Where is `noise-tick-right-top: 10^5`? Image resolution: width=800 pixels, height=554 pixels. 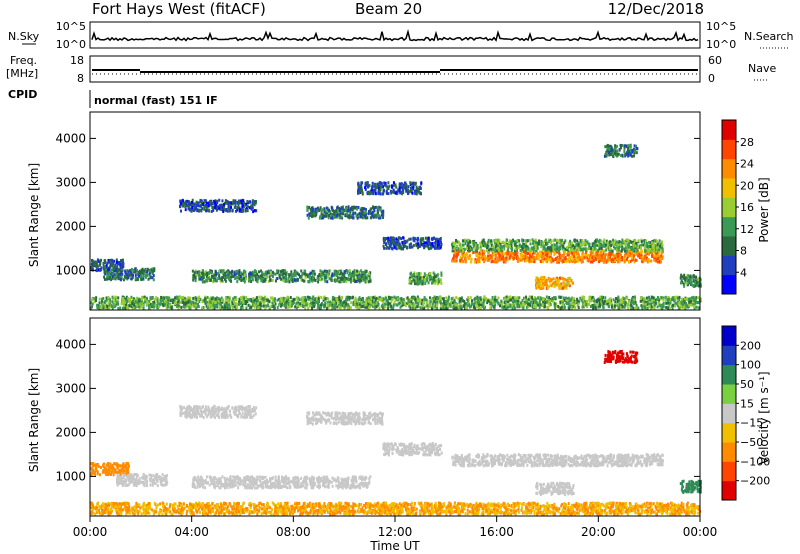 noise-tick-right-top: 10^5 is located at coordinates (721, 26).